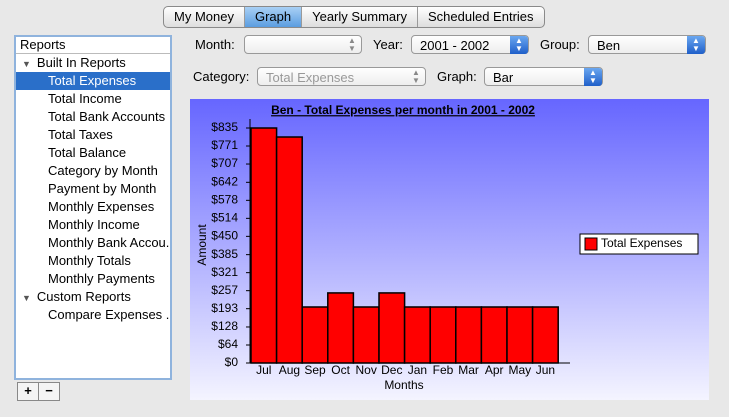  What do you see at coordinates (221, 76) in the screenshot?
I see `control-label: Category:` at bounding box center [221, 76].